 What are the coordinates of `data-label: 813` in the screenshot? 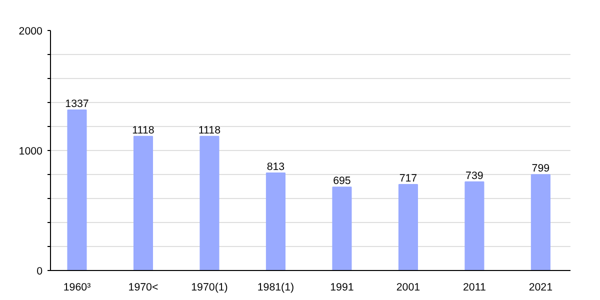 It's located at (275, 166).